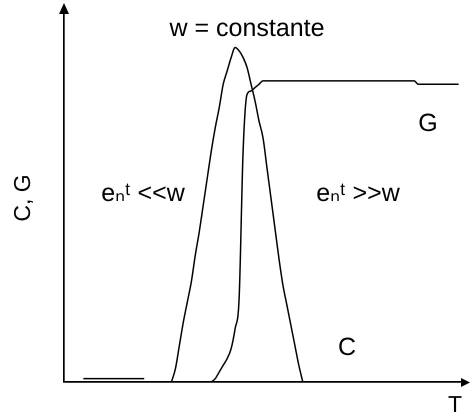 The height and width of the screenshot is (417, 470). What do you see at coordinates (246, 28) in the screenshot?
I see `text: w = constante` at bounding box center [246, 28].